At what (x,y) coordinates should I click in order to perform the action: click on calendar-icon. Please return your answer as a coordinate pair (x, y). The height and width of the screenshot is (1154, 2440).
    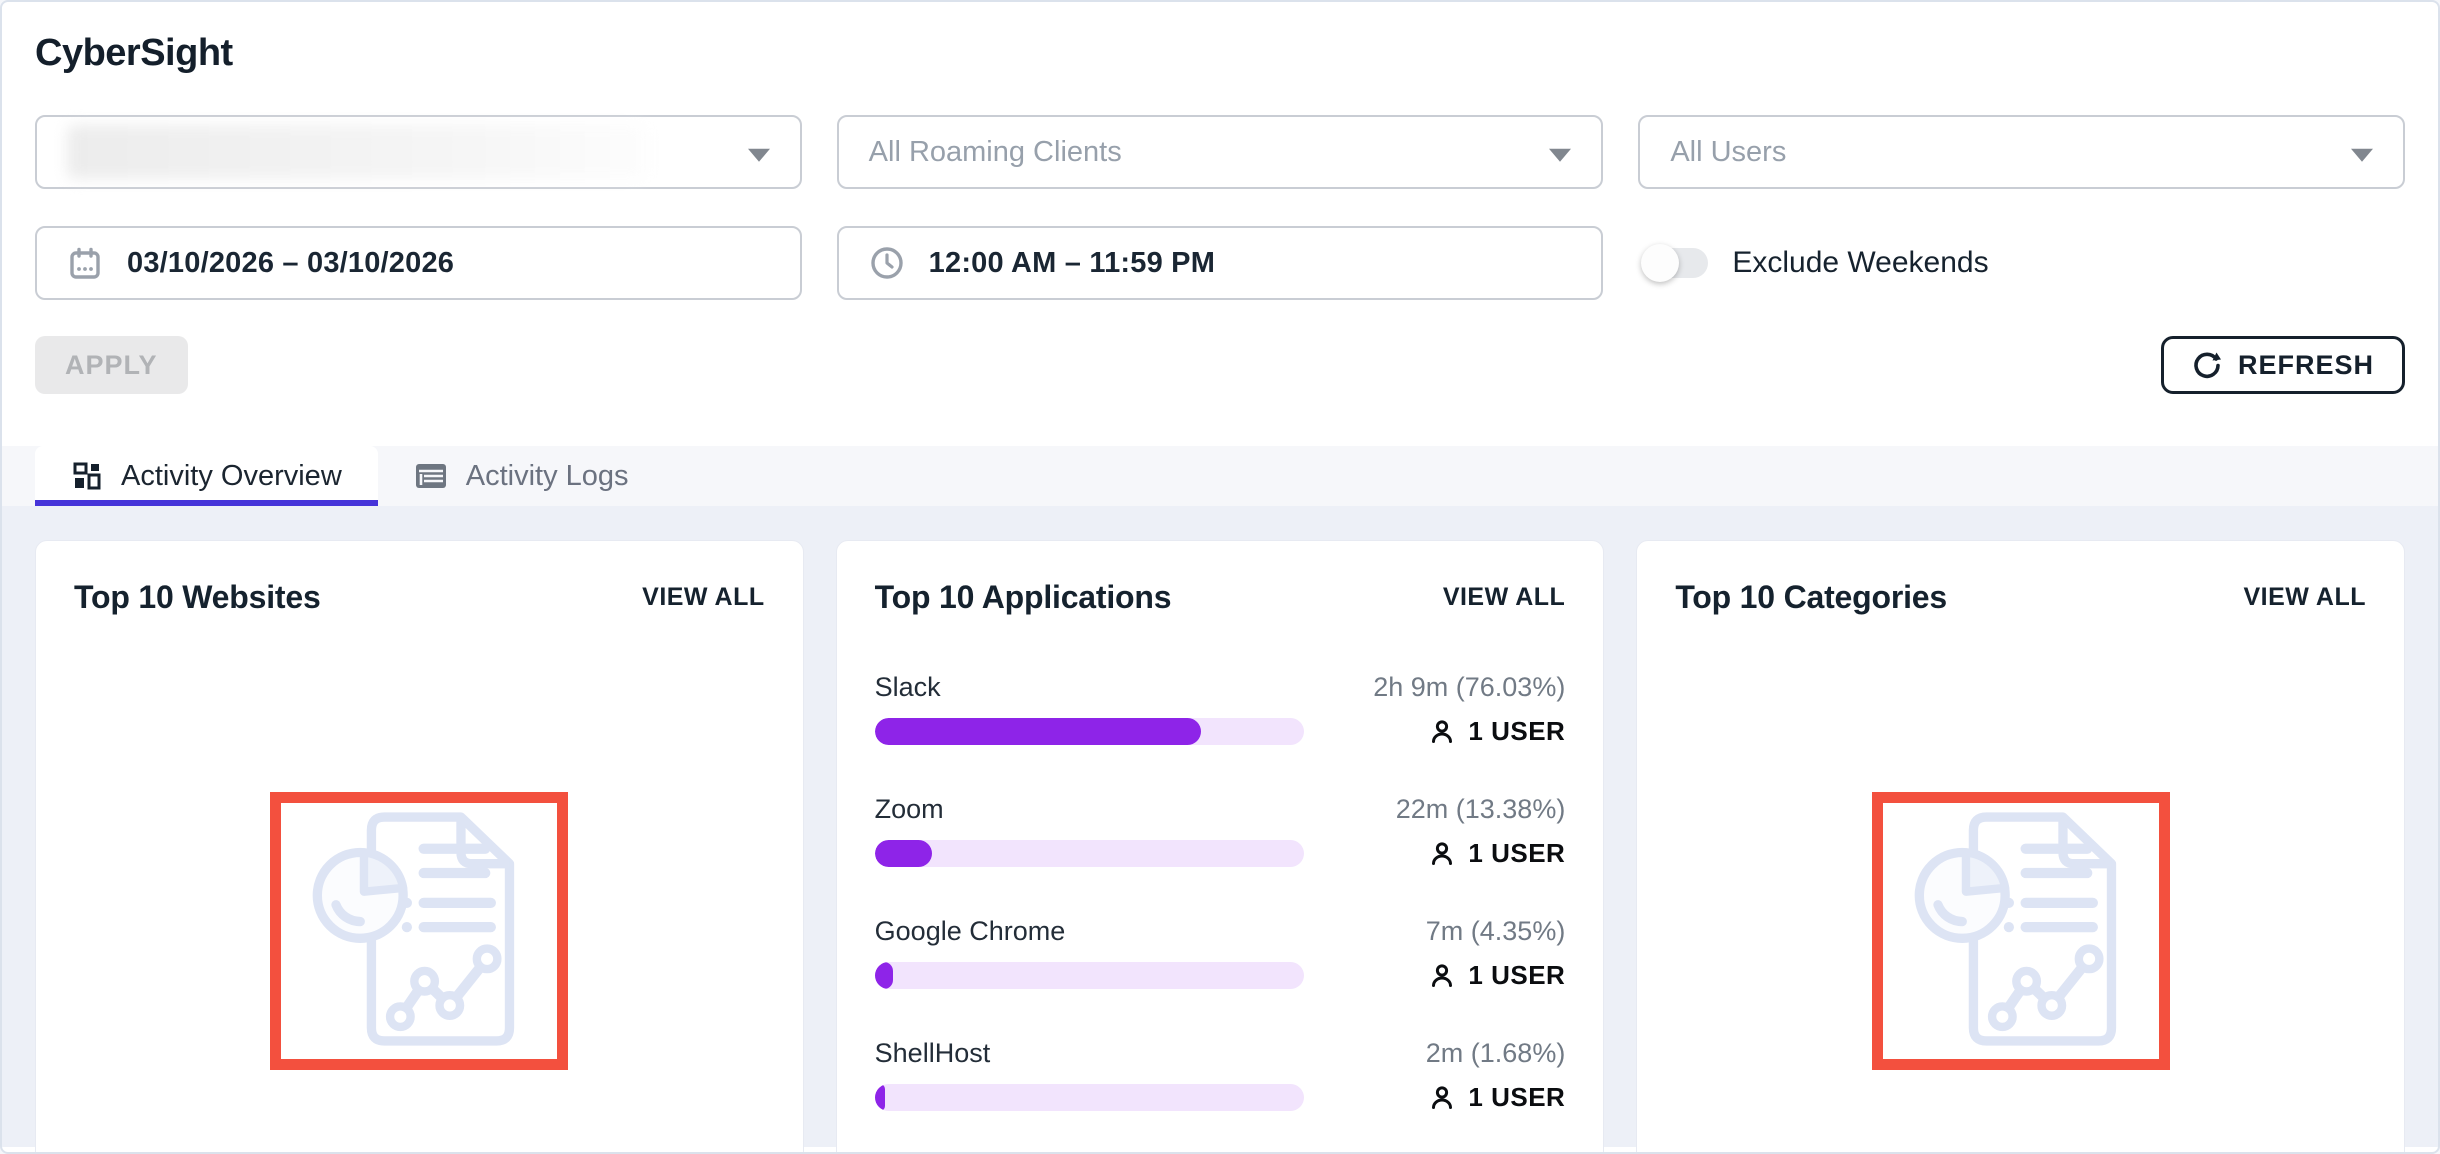
    Looking at the image, I should click on (85, 263).